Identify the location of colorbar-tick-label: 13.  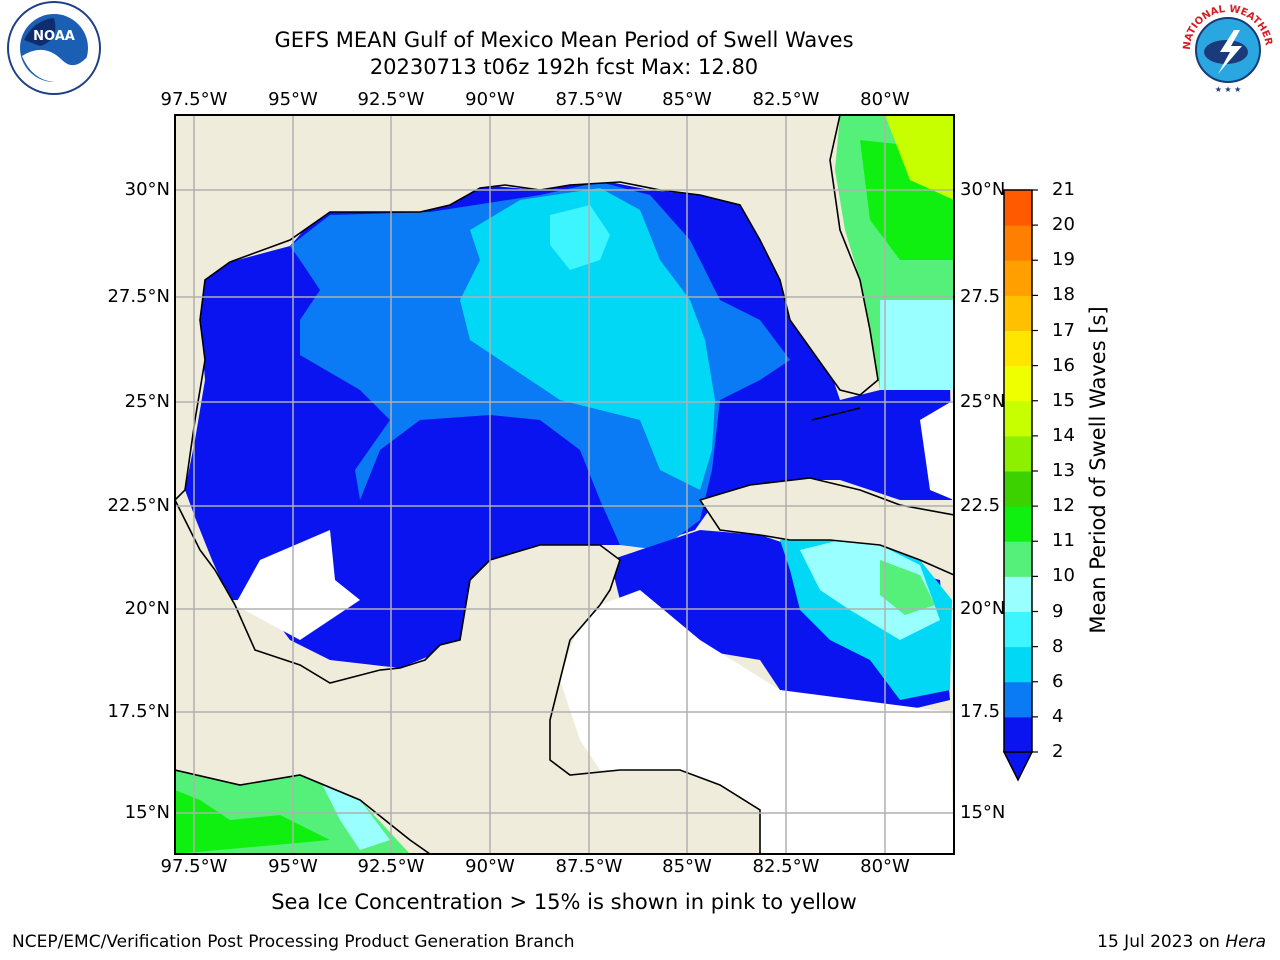
(1063, 470).